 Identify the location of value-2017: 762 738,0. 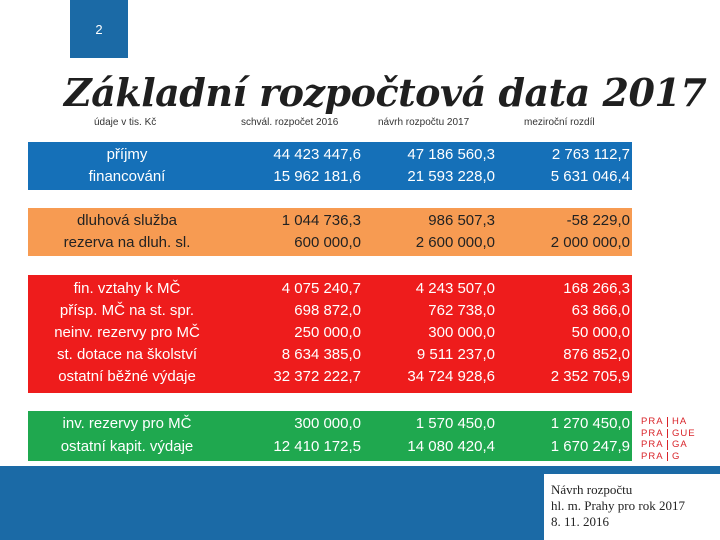
(461, 310).